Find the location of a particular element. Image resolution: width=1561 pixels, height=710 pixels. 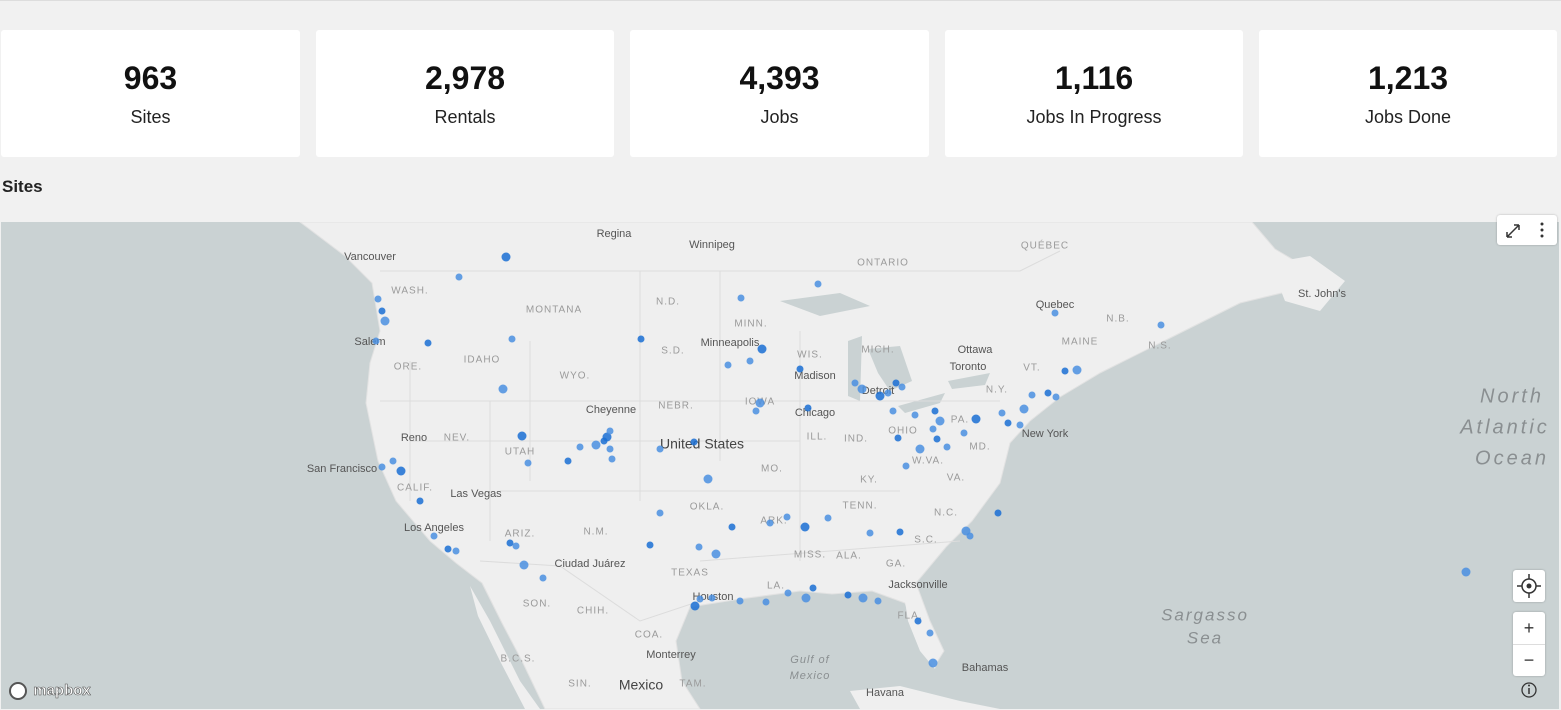

land-newfoundland is located at coordinates (1307, 283).